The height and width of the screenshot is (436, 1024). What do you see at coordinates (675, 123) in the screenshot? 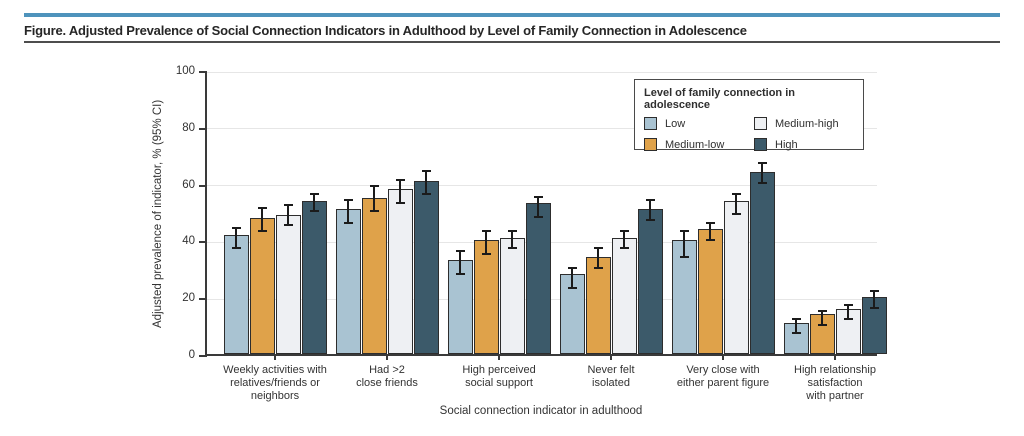
I see `legend-item-label: Low` at bounding box center [675, 123].